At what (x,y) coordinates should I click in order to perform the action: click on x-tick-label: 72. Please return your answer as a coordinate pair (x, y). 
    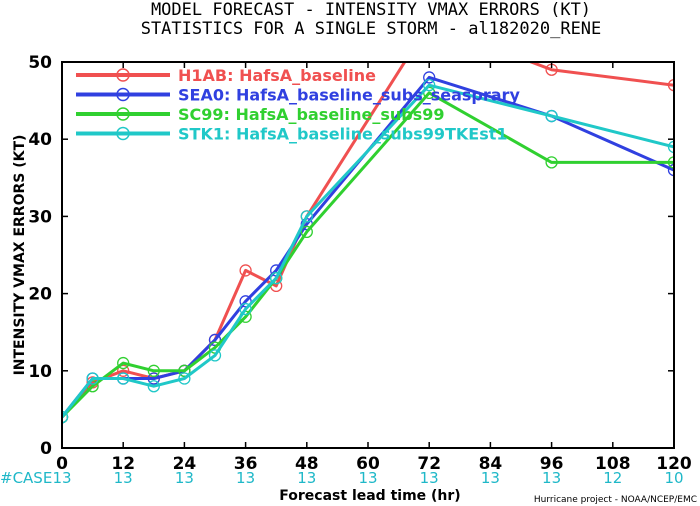
    Looking at the image, I should click on (429, 464).